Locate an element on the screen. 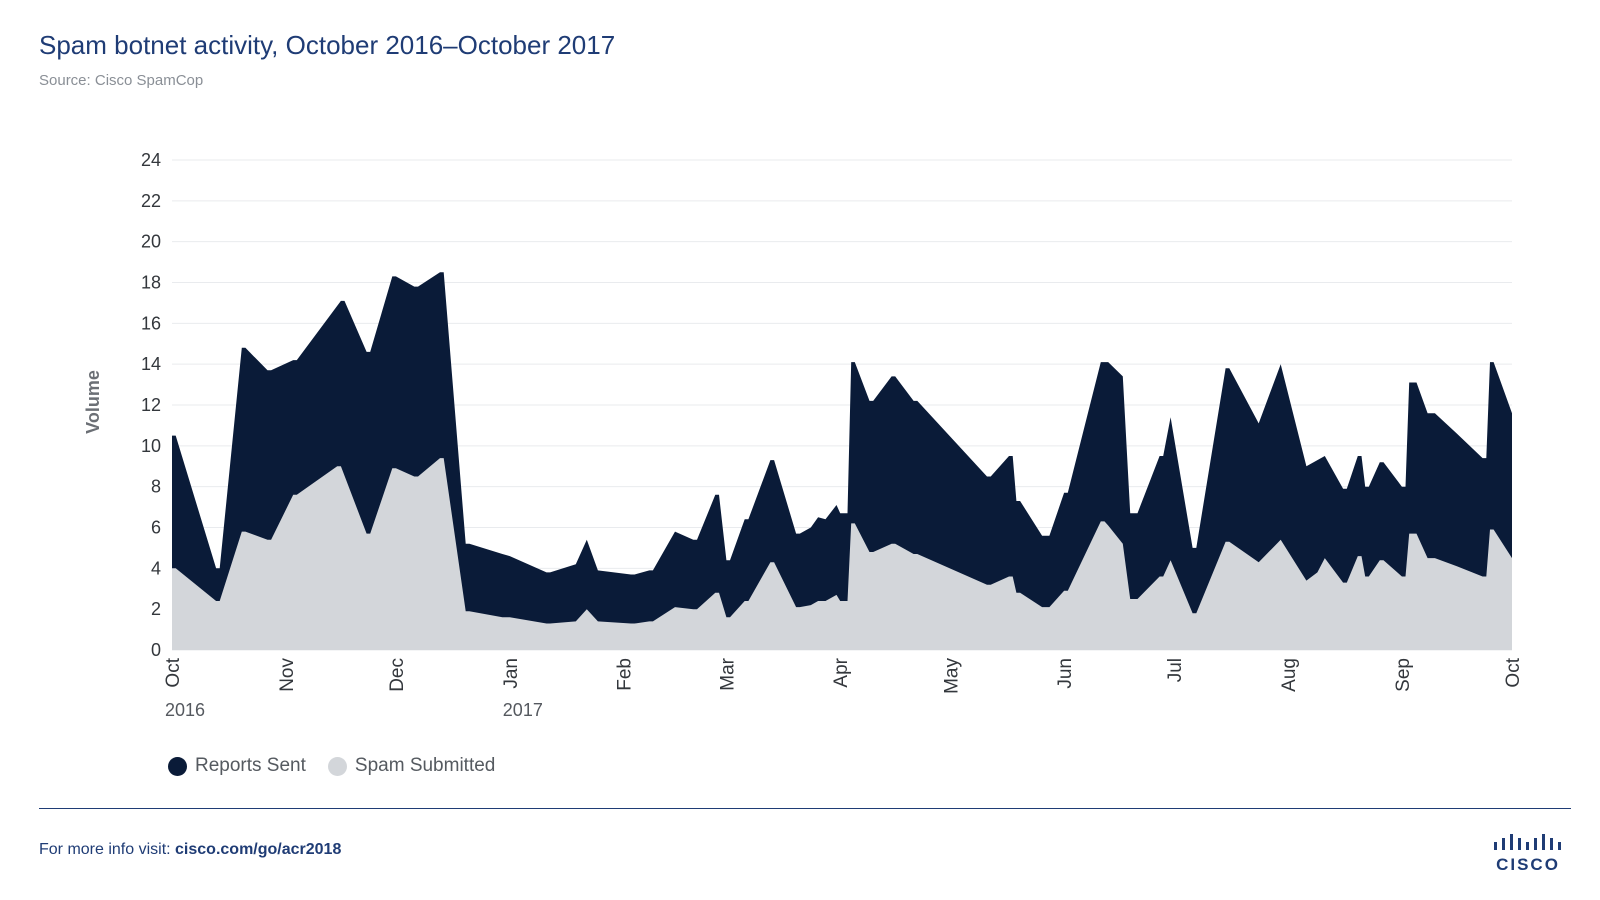 The width and height of the screenshot is (1600, 900). x-tick-label: Dec is located at coordinates (397, 675).